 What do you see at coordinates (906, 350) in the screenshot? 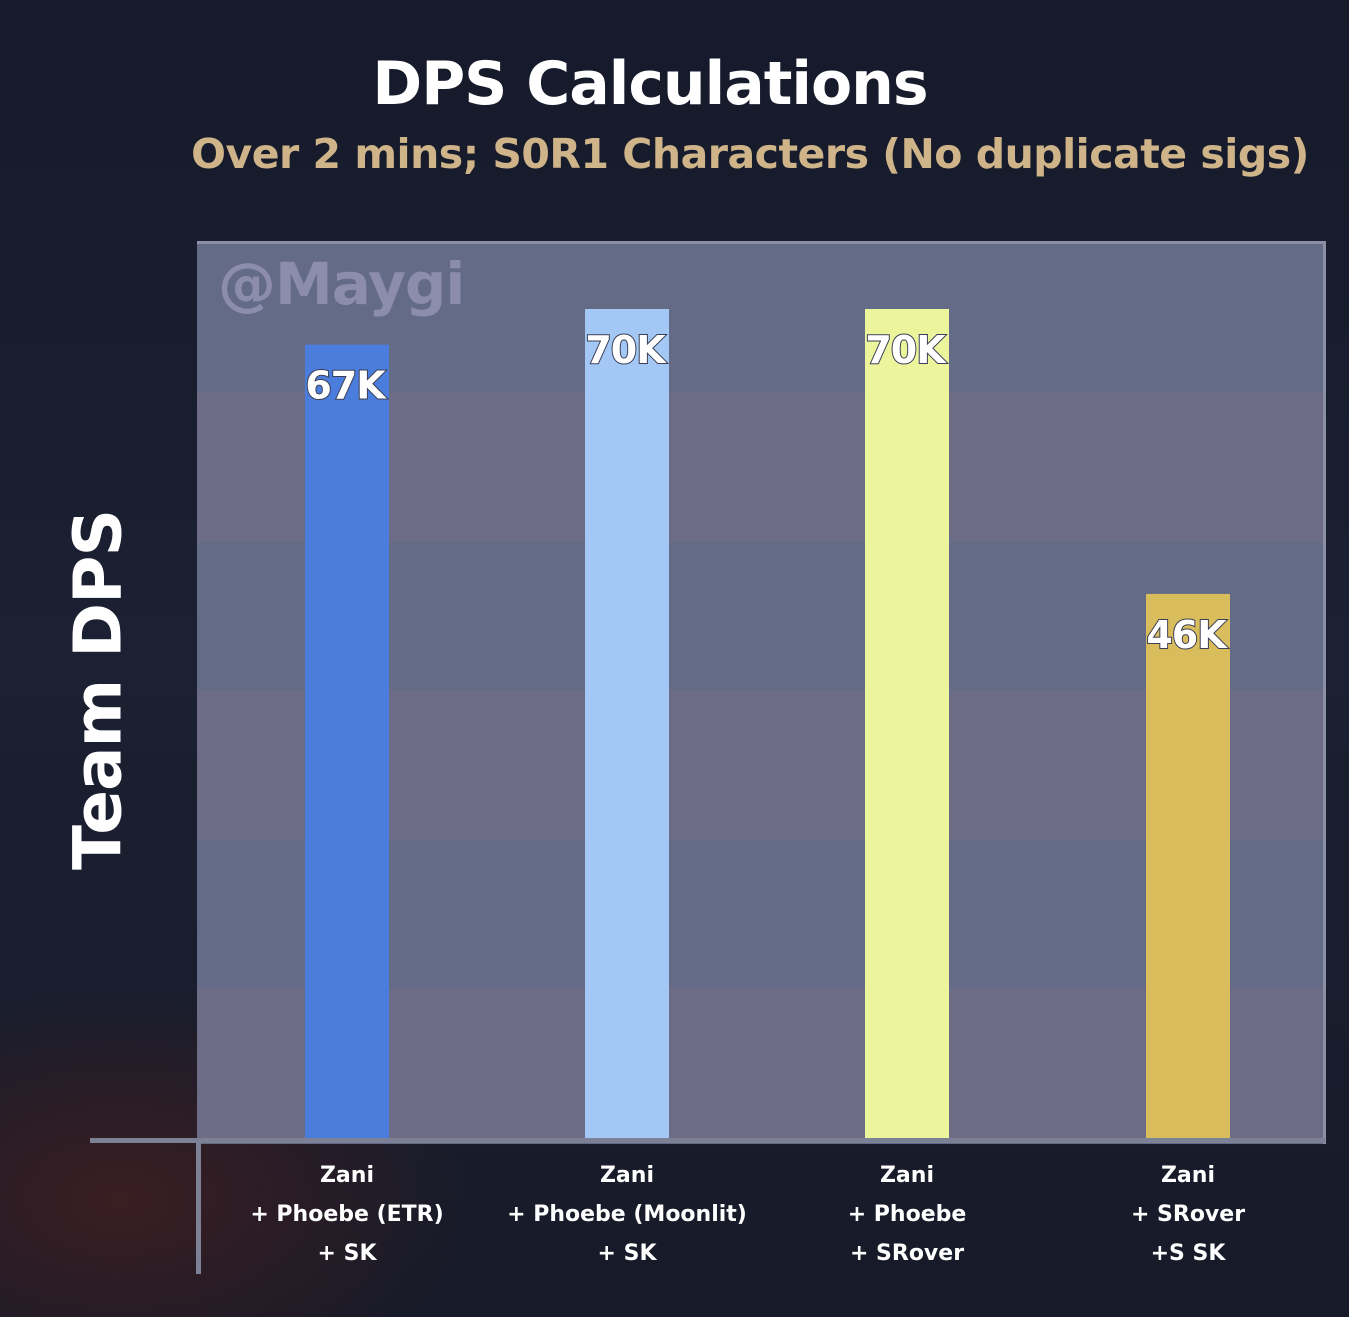
I see `bar-value-label-3: 70K` at bounding box center [906, 350].